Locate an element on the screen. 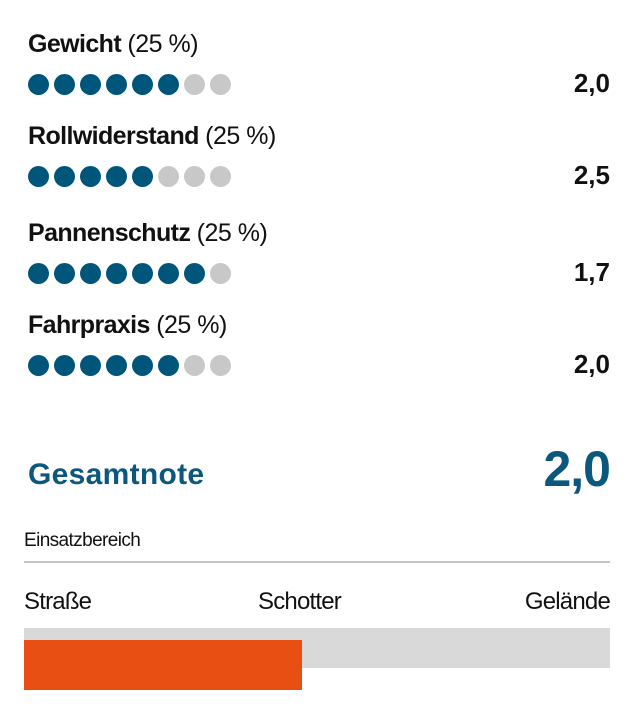 The image size is (643, 720). criterion-score: 1,7 is located at coordinates (591, 272).